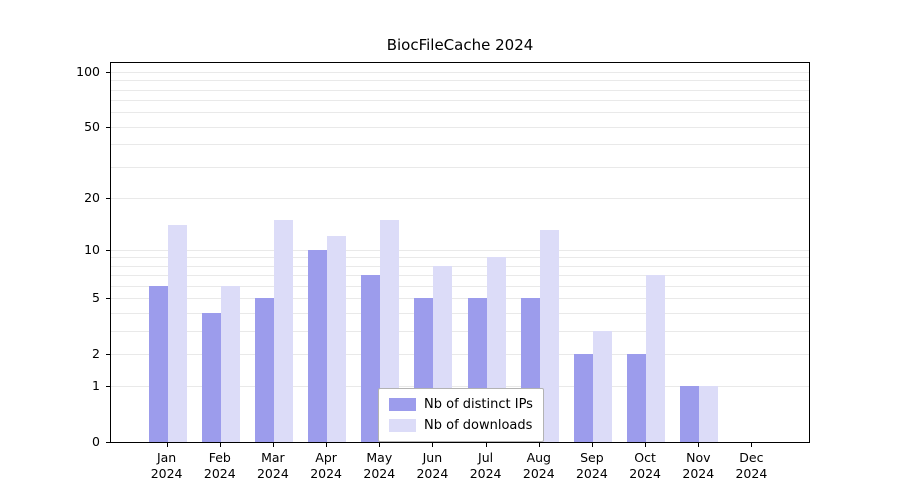 The width and height of the screenshot is (900, 500). What do you see at coordinates (549, 336) in the screenshot?
I see `bar-downloads-aug` at bounding box center [549, 336].